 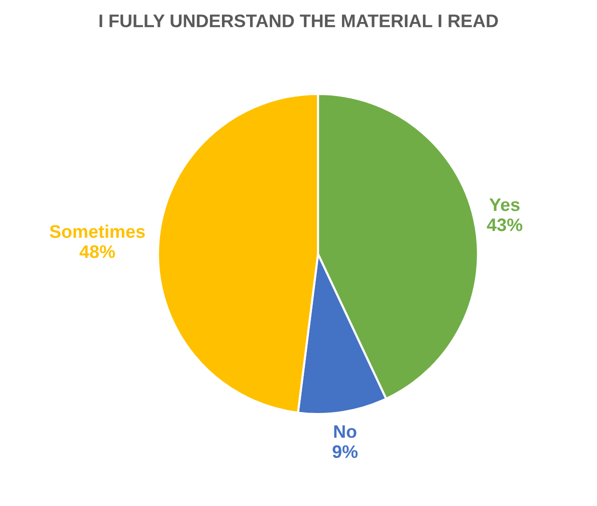 I want to click on slice-label: Sometimes, so click(x=97, y=231).